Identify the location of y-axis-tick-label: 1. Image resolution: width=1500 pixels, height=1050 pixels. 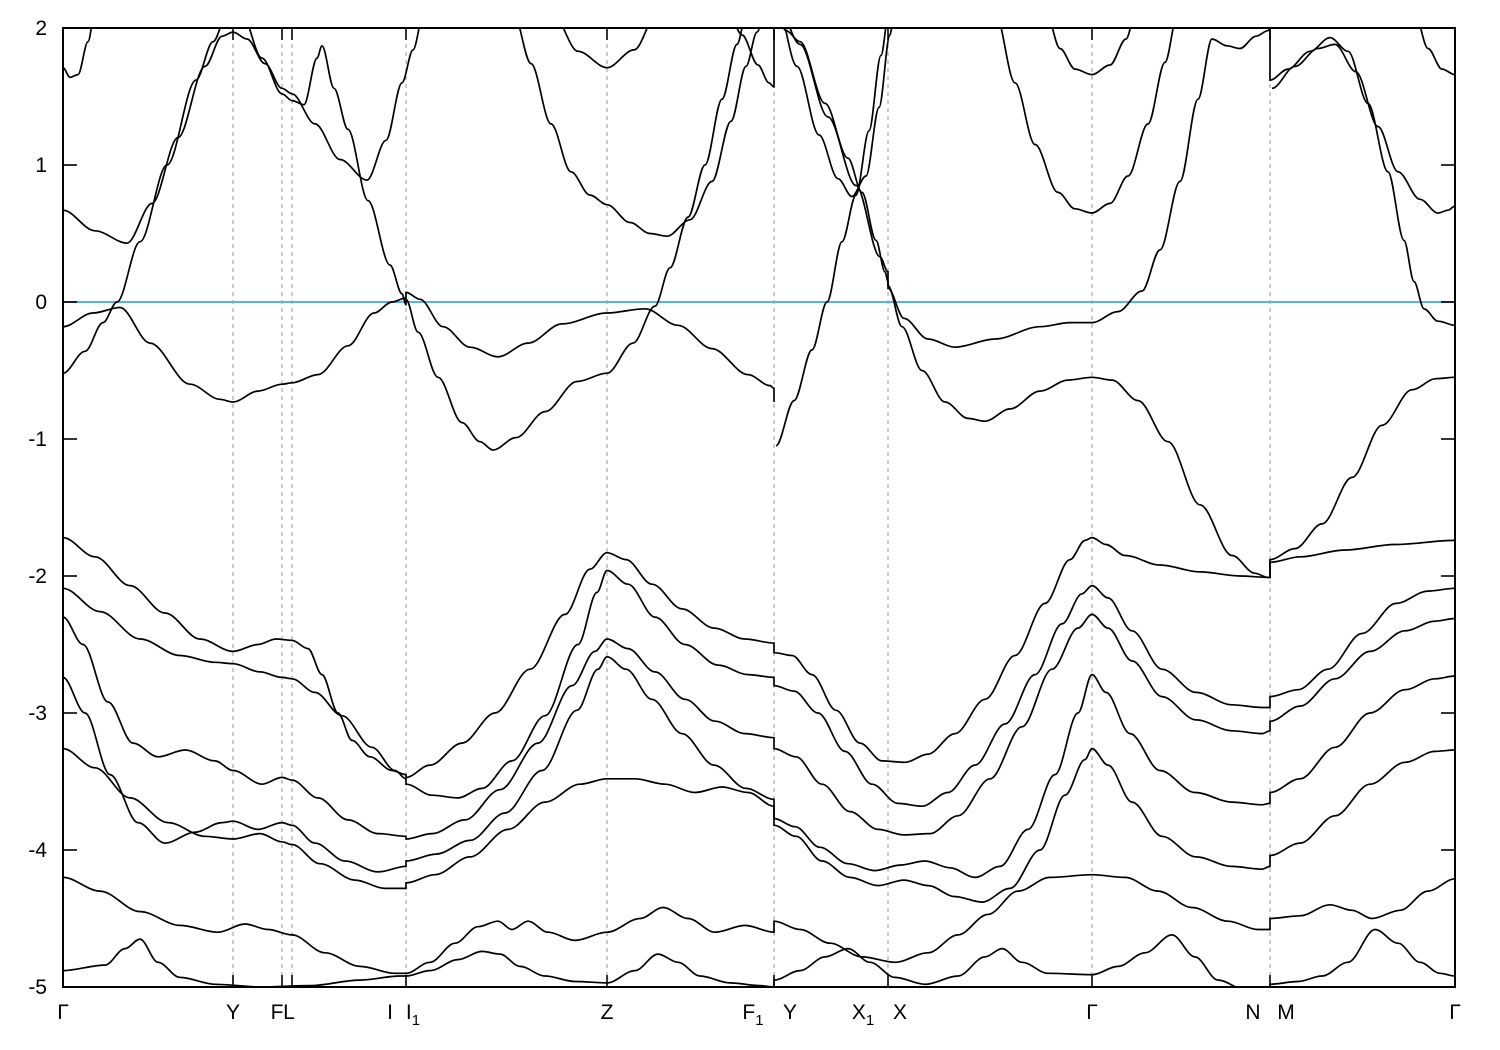
(41, 165).